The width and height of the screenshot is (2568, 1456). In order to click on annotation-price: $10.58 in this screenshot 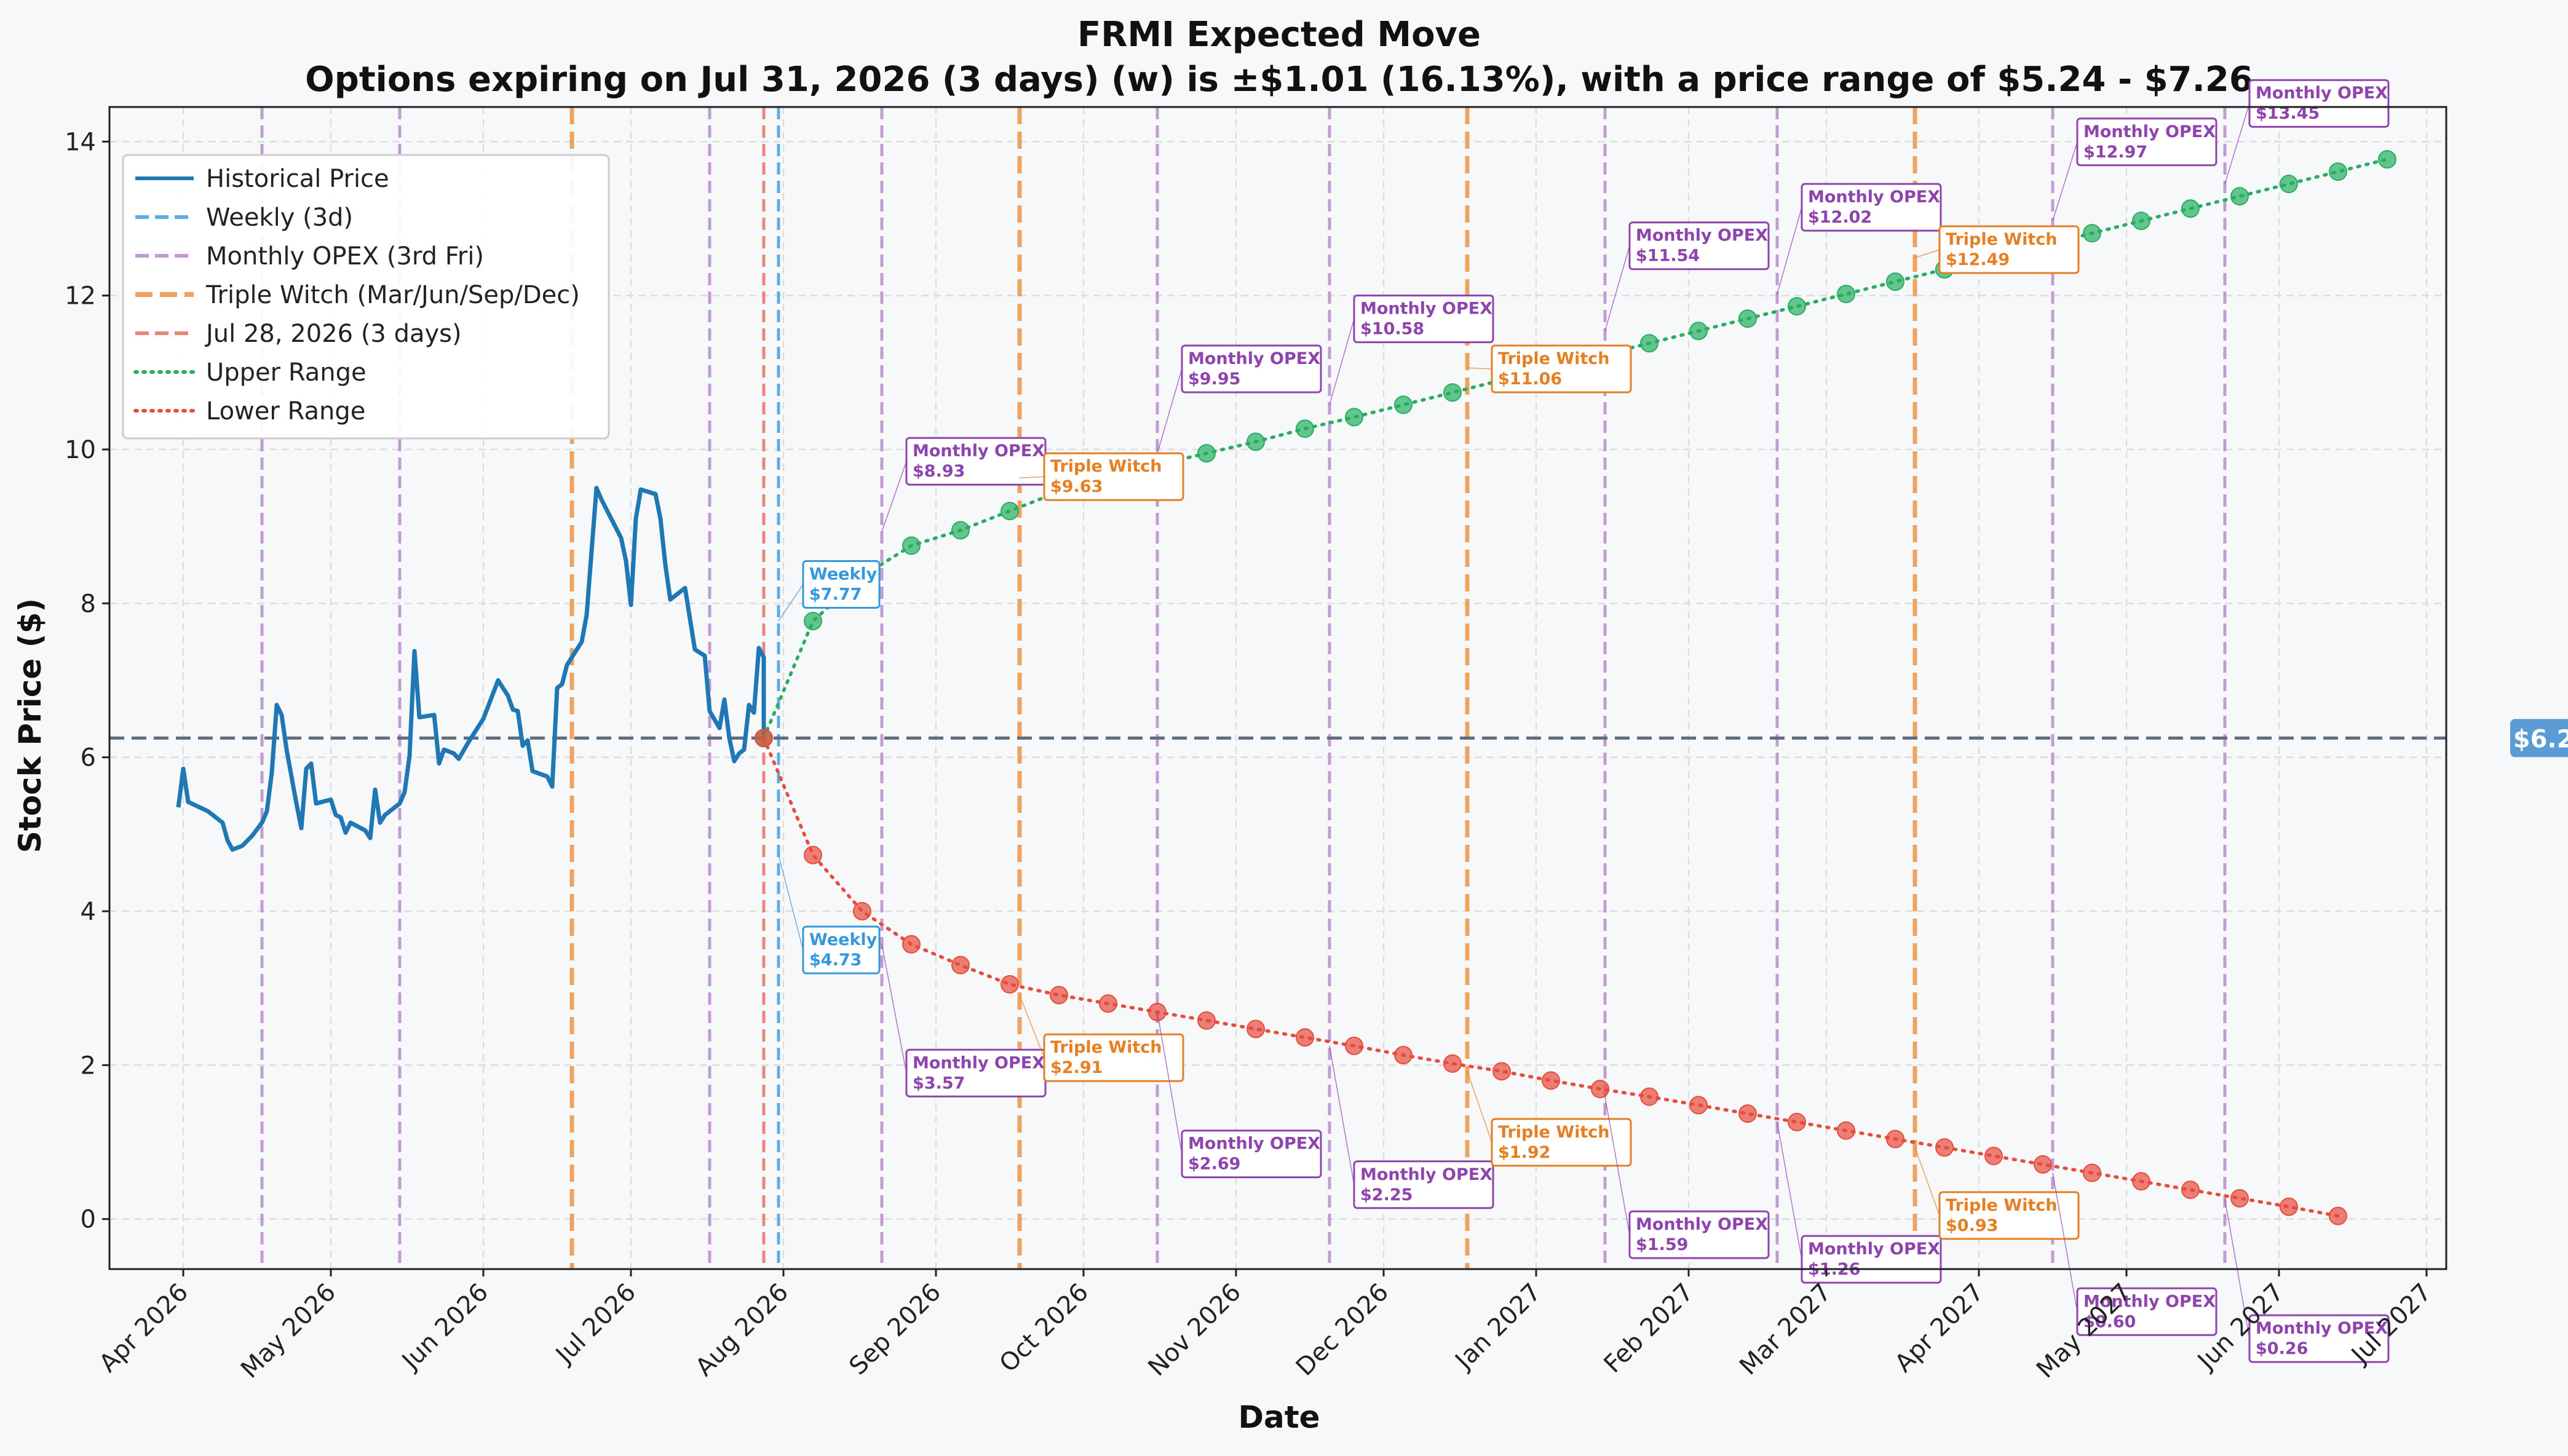, I will do `click(1392, 330)`.